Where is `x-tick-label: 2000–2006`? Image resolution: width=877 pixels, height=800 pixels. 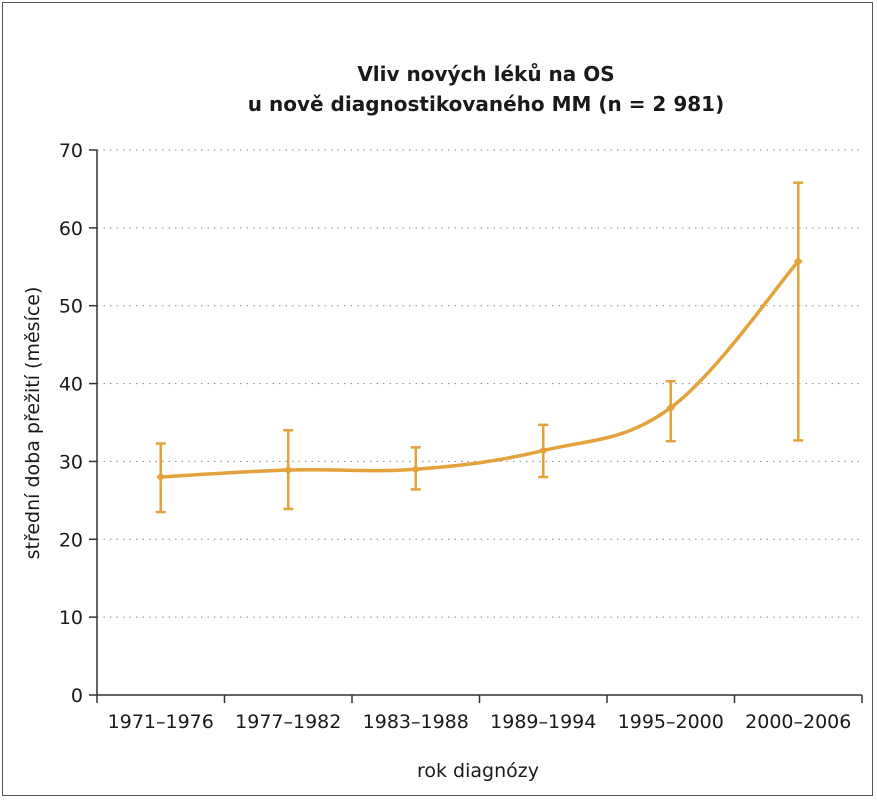 x-tick-label: 2000–2006 is located at coordinates (798, 722).